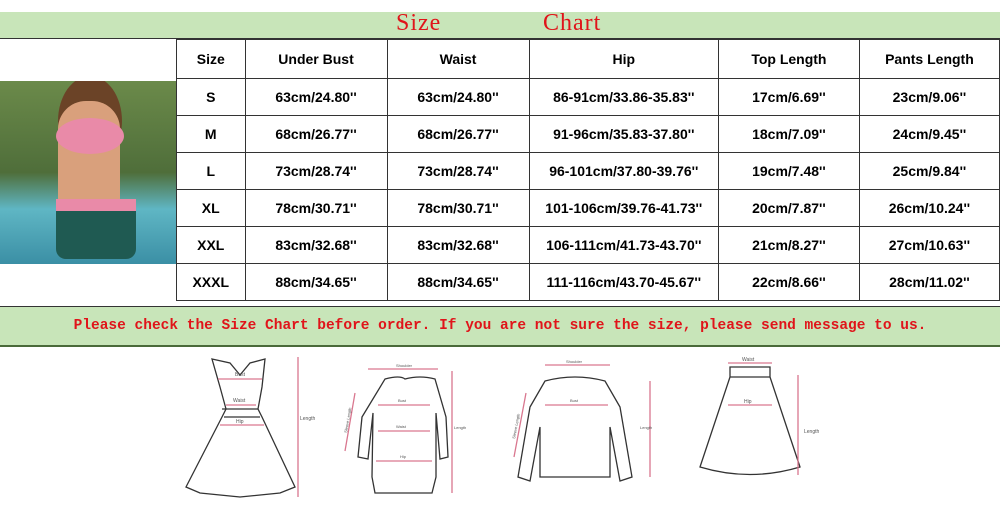 Image resolution: width=1000 pixels, height=509 pixels. I want to click on cell: 22cm/8.66'', so click(788, 282).